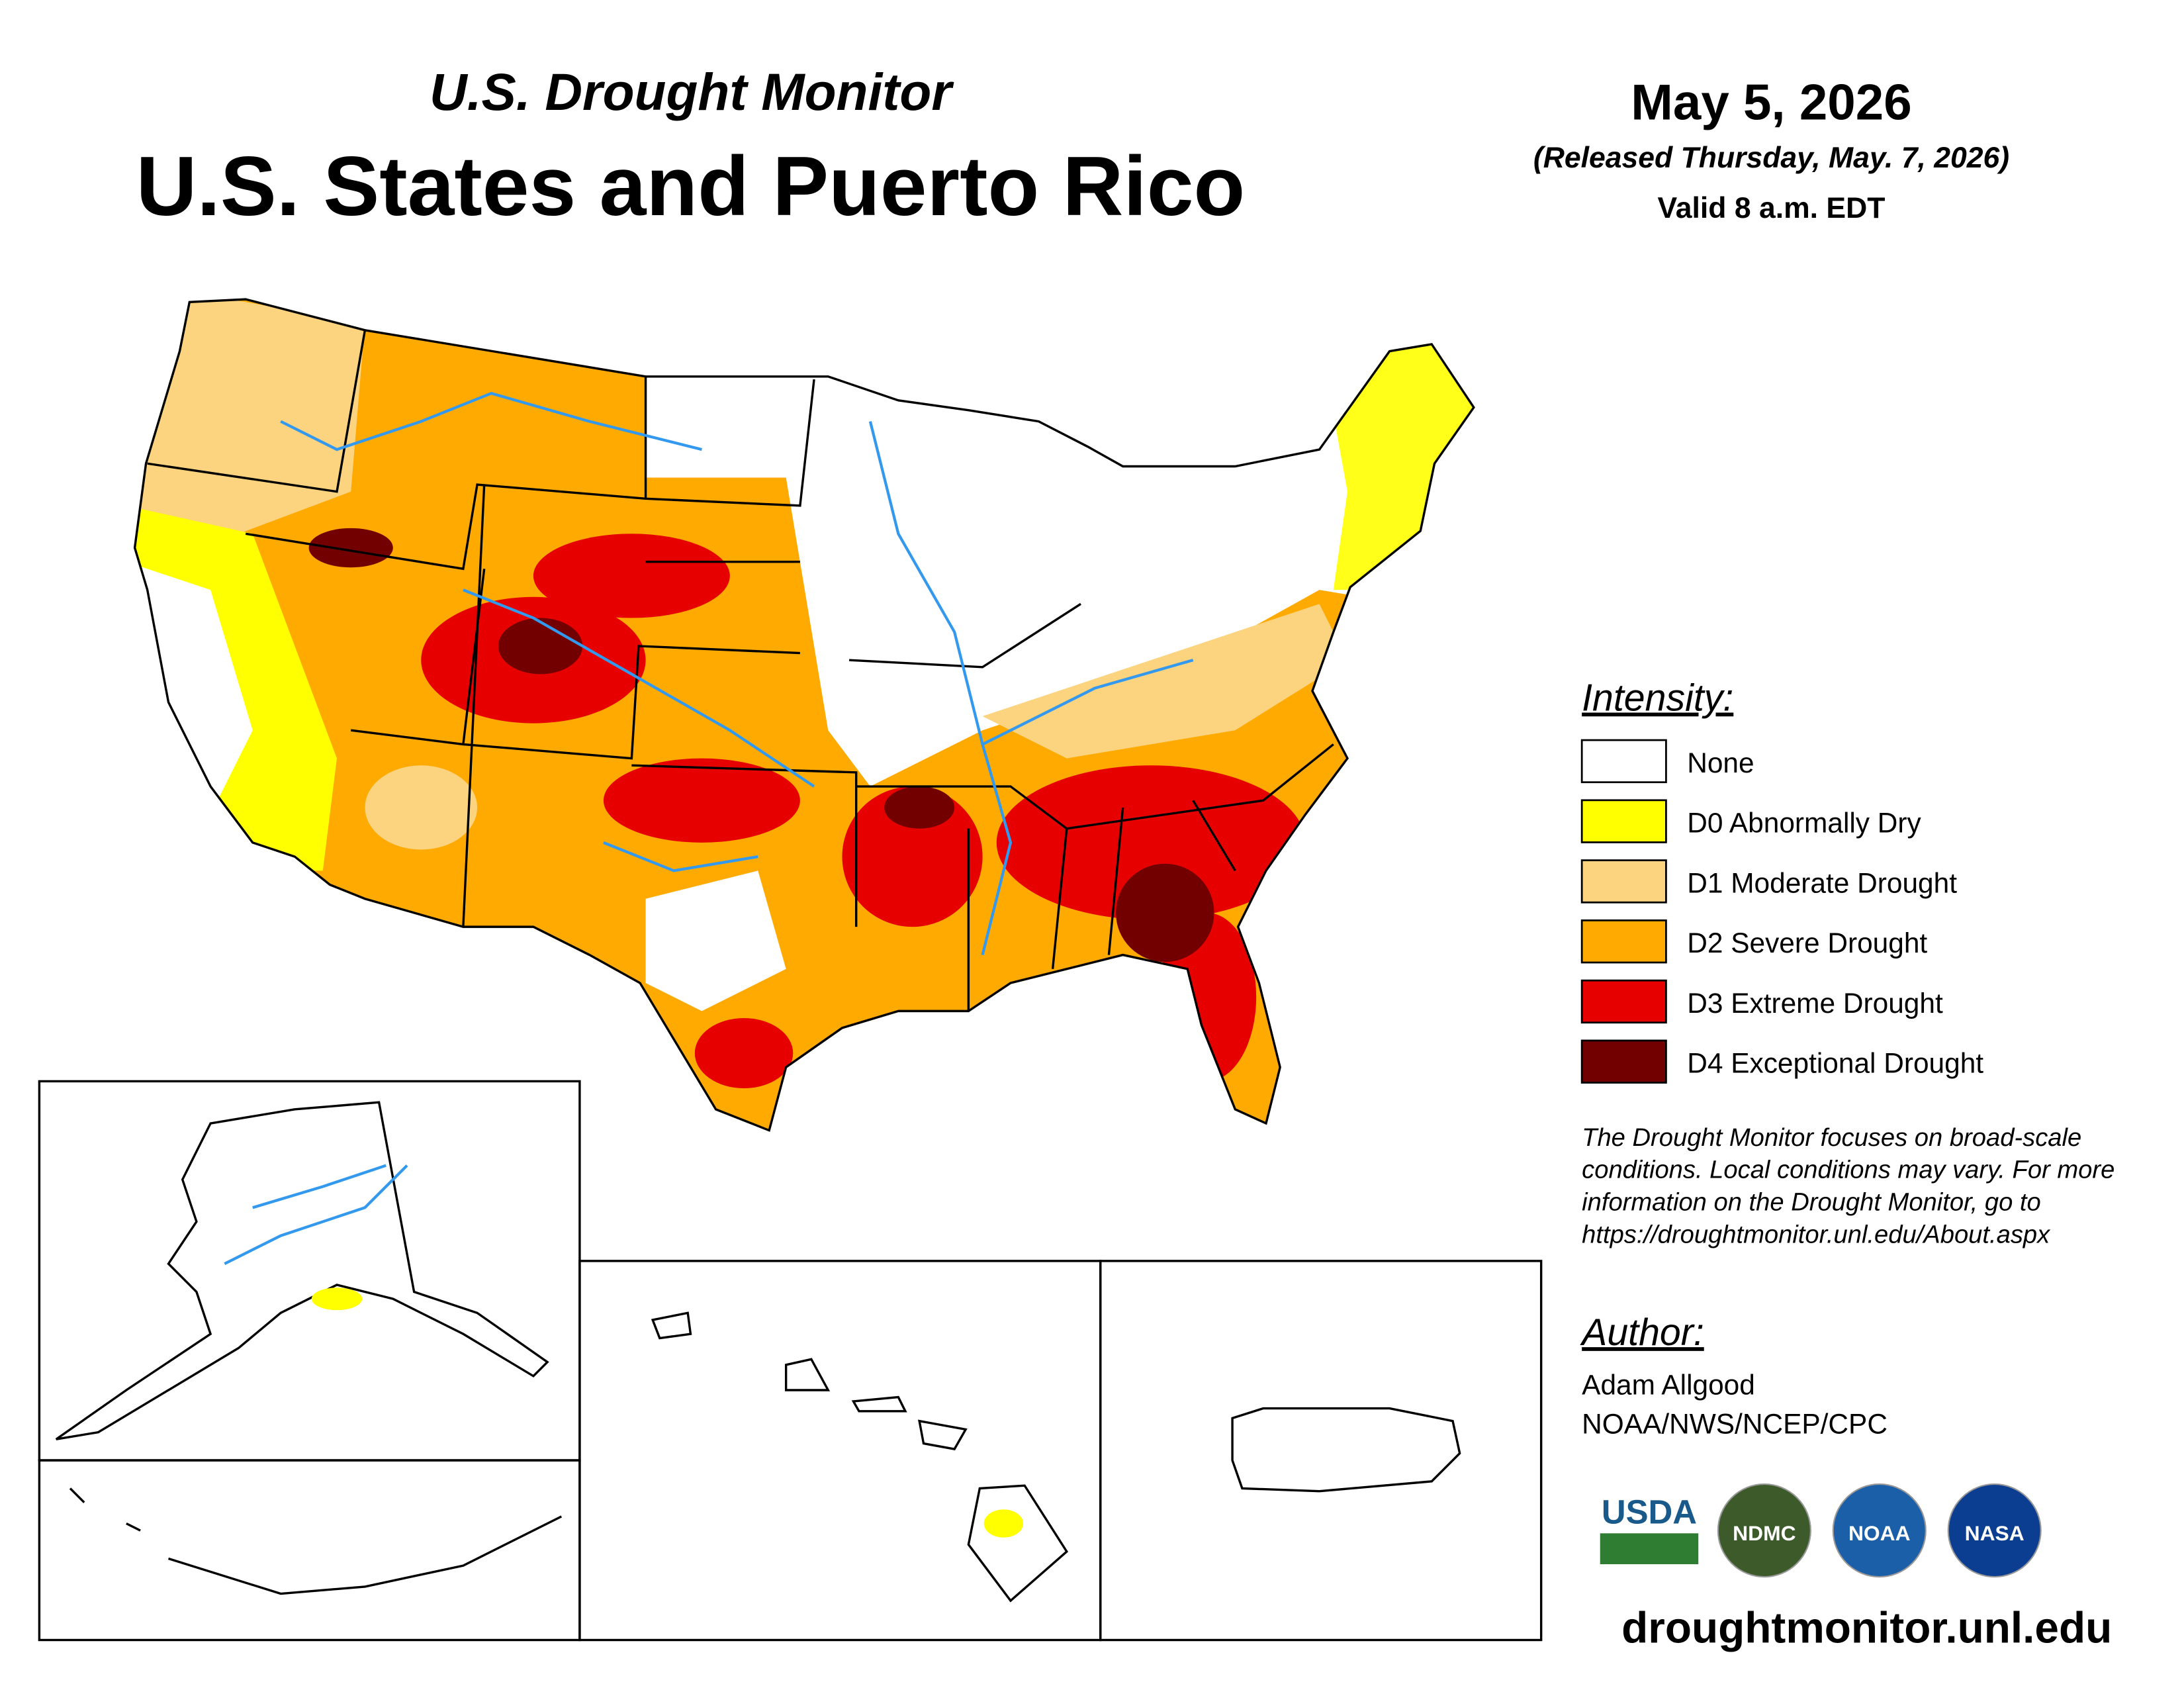 This screenshot has height=1688, width=2184. I want to click on hawaii-islands, so click(860, 1457).